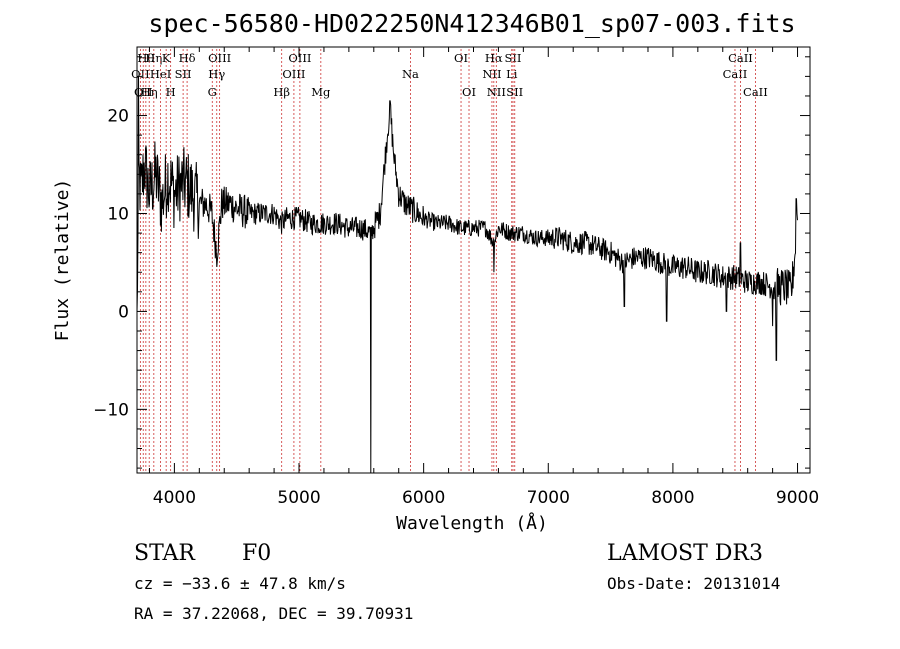 The width and height of the screenshot is (900, 649). Describe the element at coordinates (166, 58) in the screenshot. I see `spectral-line-label: K` at that location.